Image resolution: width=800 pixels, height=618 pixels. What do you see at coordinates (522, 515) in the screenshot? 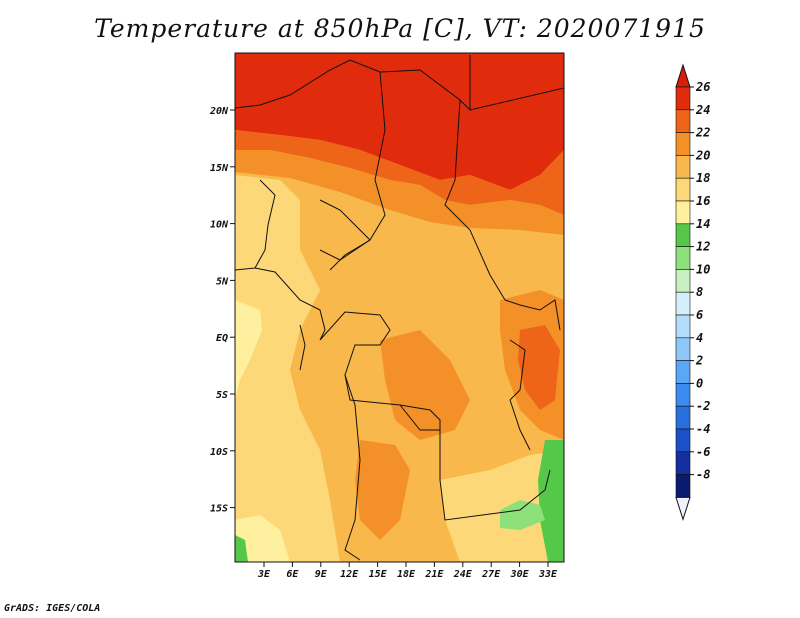
I see `temp-band-10-12-se` at bounding box center [522, 515].